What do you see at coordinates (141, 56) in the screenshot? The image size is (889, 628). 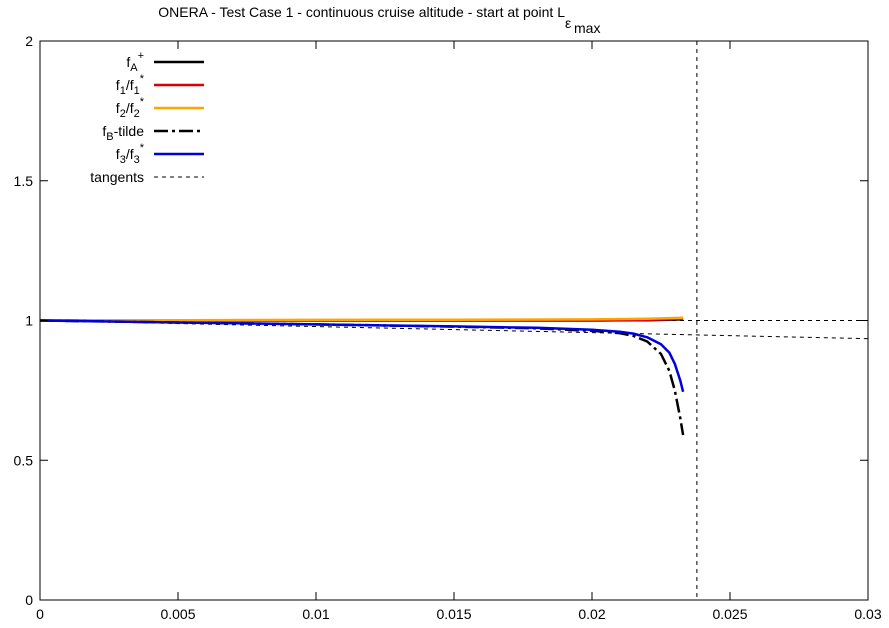 I see `legend-label-part: +` at bounding box center [141, 56].